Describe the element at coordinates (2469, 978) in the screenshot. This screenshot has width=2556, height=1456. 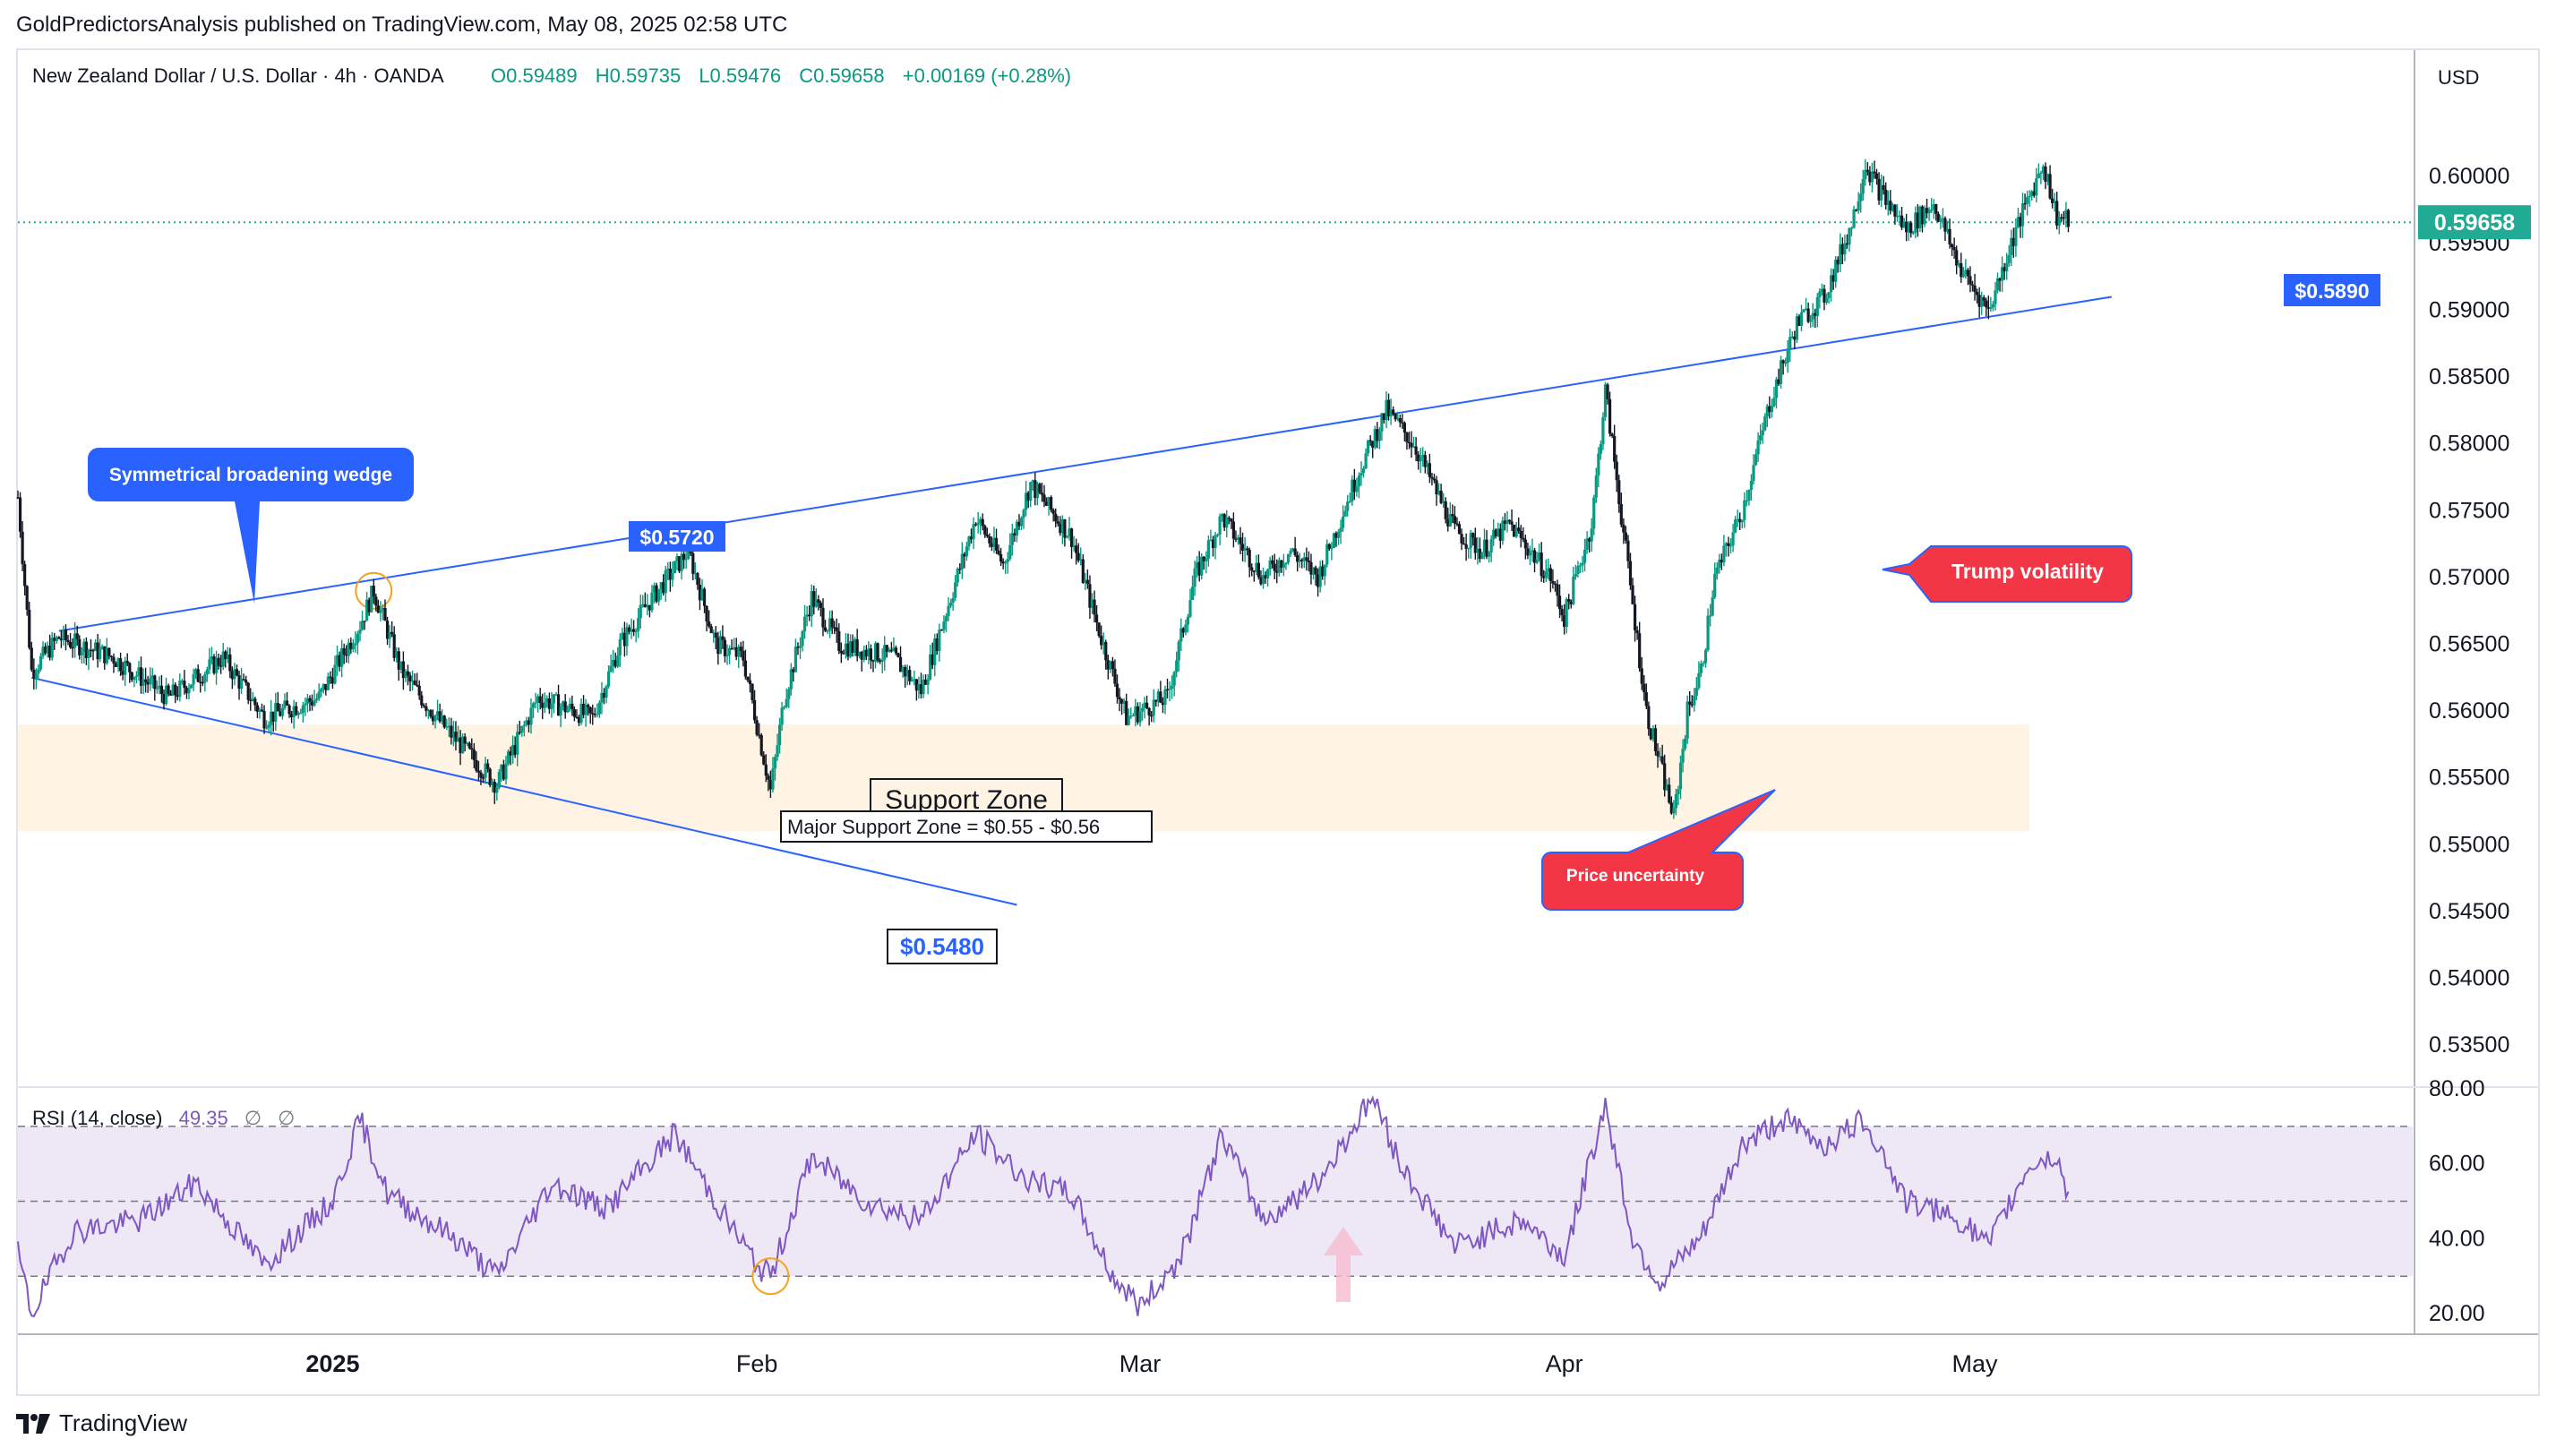
I see `price-tick-label: 0.54000` at that location.